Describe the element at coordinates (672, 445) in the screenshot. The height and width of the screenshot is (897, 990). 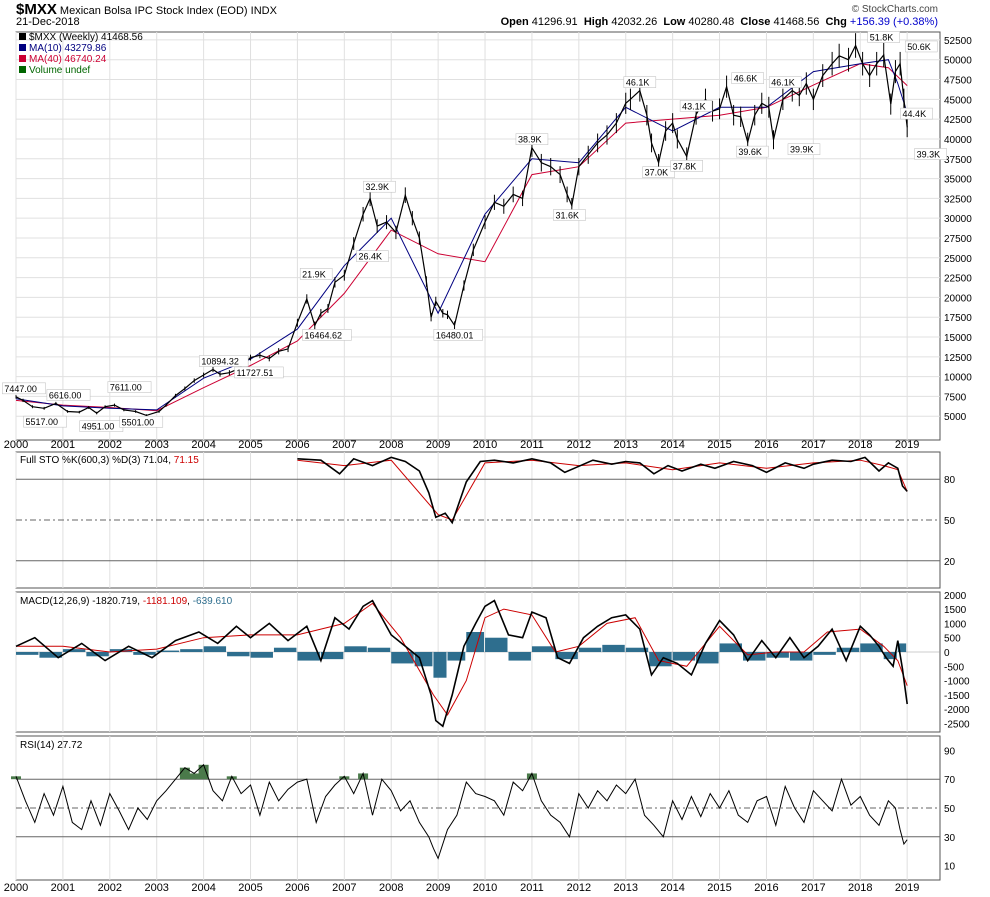
I see `x-tick-label: 2014` at that location.